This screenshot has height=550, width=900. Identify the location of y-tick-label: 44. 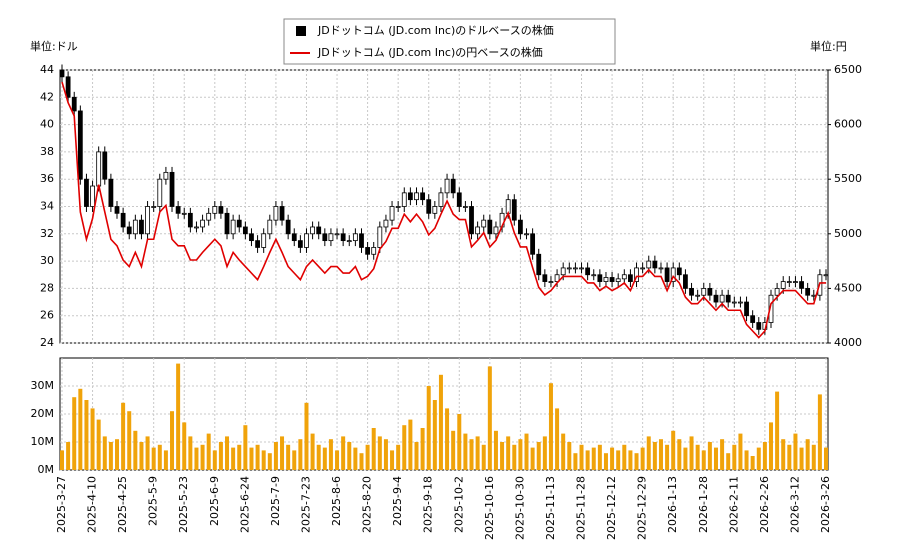
(47, 69).